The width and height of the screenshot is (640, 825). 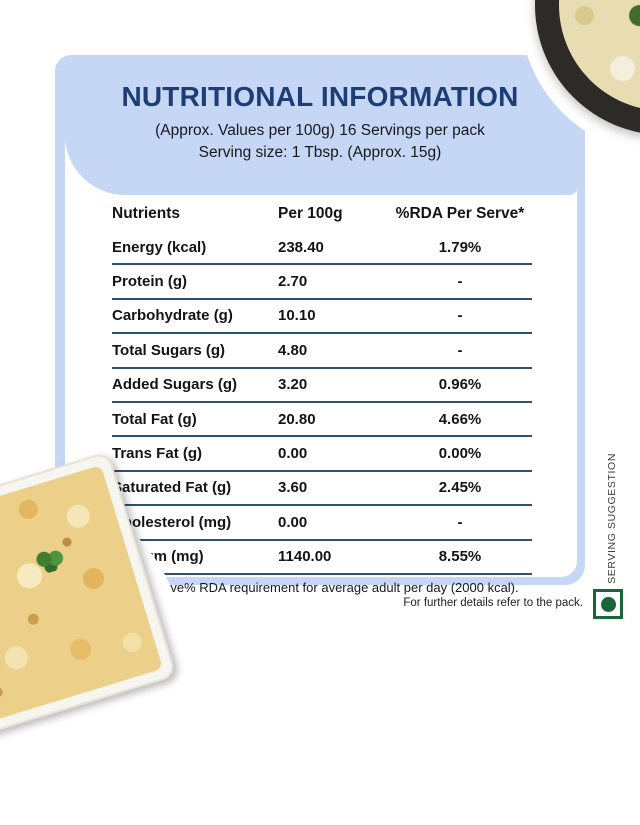 What do you see at coordinates (297, 419) in the screenshot?
I see `per-100g-value: 20.80` at bounding box center [297, 419].